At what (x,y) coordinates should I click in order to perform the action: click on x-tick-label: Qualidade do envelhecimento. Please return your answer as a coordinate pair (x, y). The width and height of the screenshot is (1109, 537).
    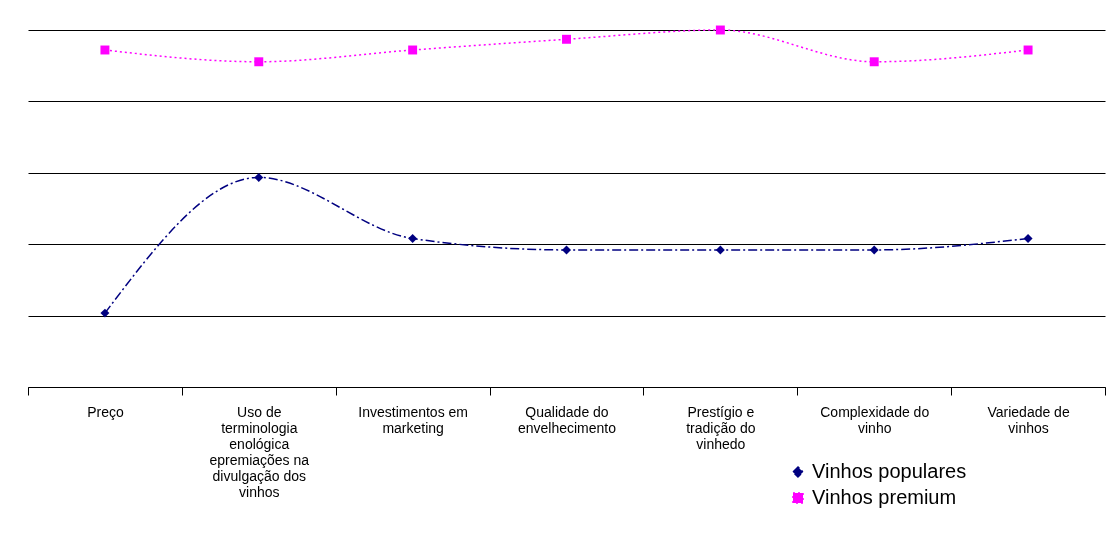
    Looking at the image, I should click on (567, 419).